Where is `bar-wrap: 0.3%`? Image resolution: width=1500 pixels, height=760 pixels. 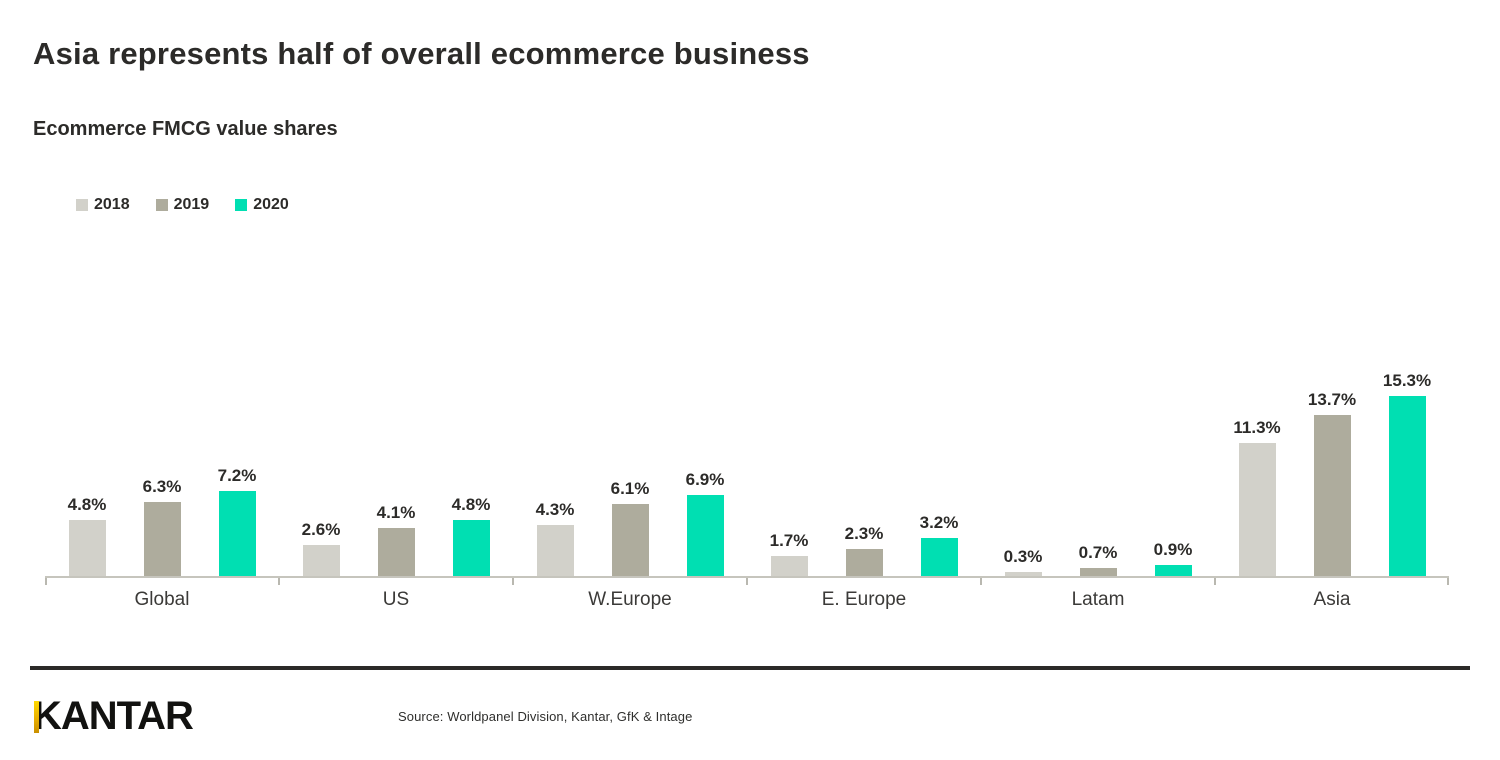 bar-wrap: 0.3% is located at coordinates (1023, 561).